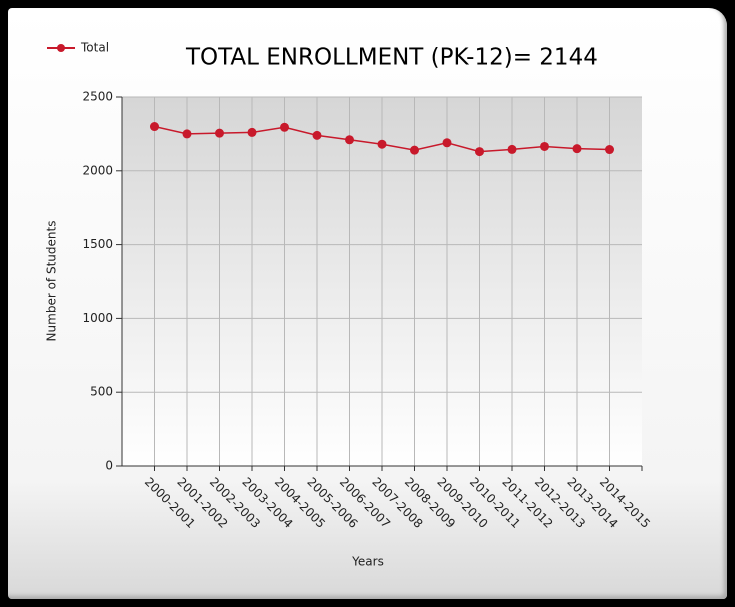  I want to click on y-tick-label: 1000, so click(97, 318).